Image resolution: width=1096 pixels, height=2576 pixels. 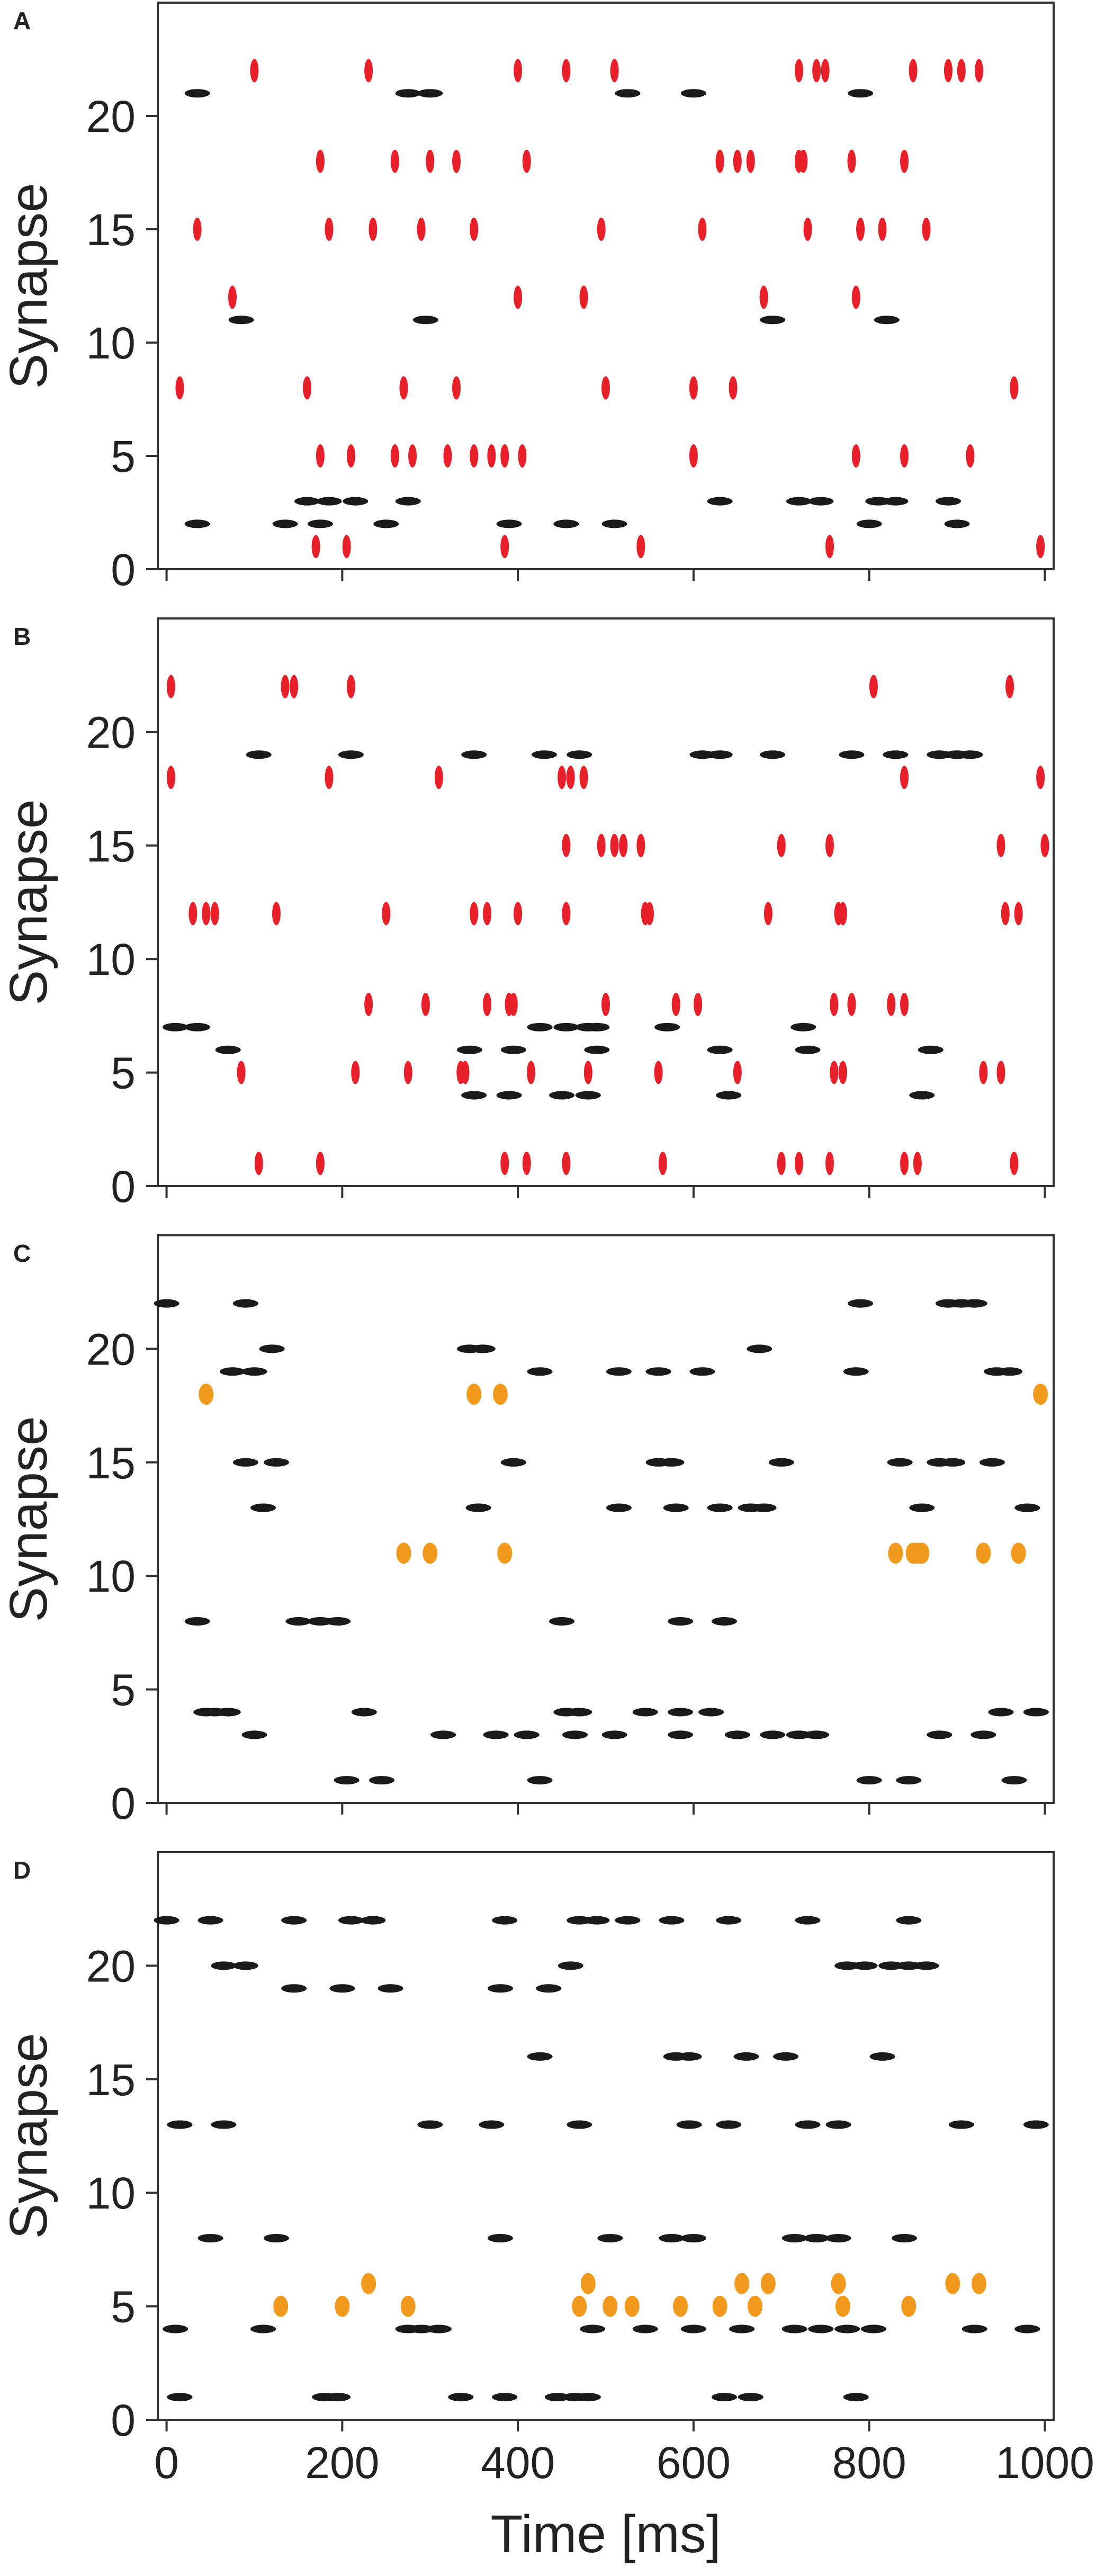 What do you see at coordinates (111, 1576) in the screenshot?
I see `y-tick-label: 10` at bounding box center [111, 1576].